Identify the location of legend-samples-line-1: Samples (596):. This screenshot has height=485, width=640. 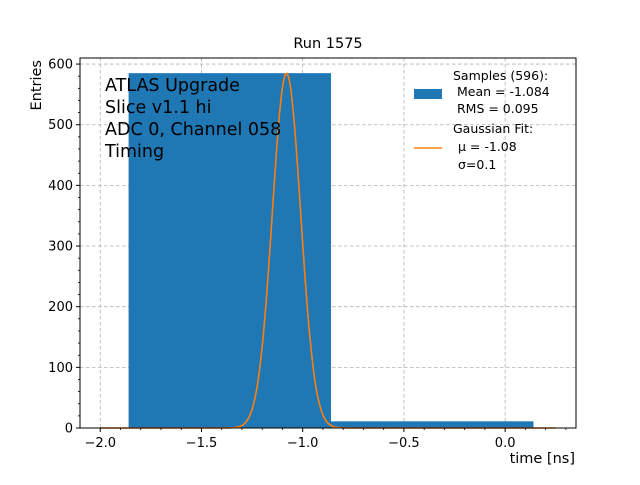
(500, 75).